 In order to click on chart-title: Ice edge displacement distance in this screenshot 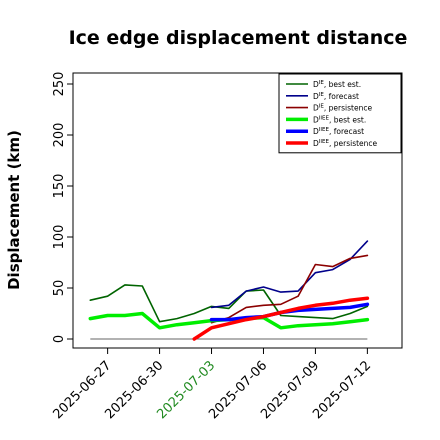, I will do `click(238, 38)`.